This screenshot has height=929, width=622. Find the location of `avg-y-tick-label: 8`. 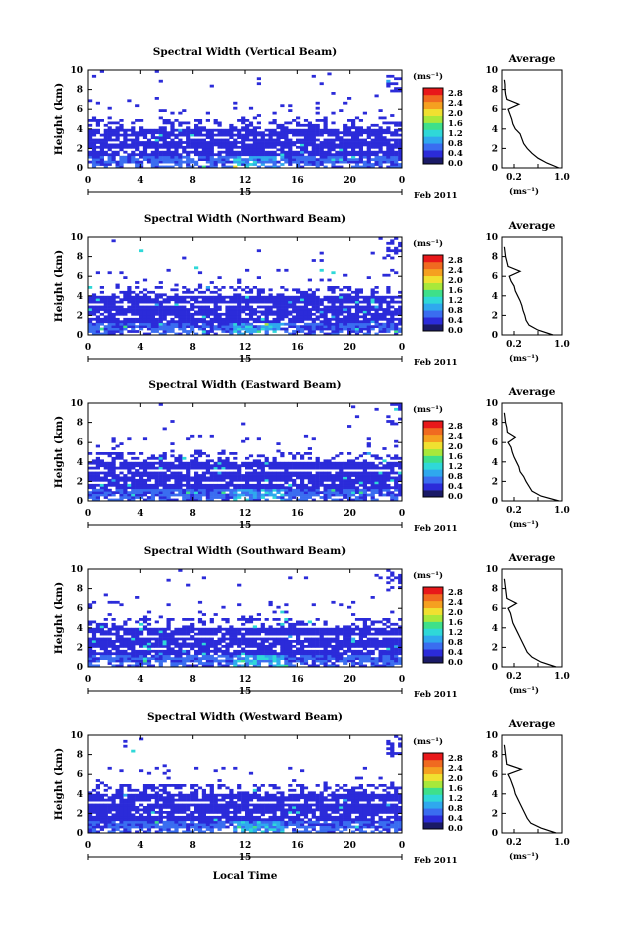

avg-y-tick-label: 8 is located at coordinates (495, 258).